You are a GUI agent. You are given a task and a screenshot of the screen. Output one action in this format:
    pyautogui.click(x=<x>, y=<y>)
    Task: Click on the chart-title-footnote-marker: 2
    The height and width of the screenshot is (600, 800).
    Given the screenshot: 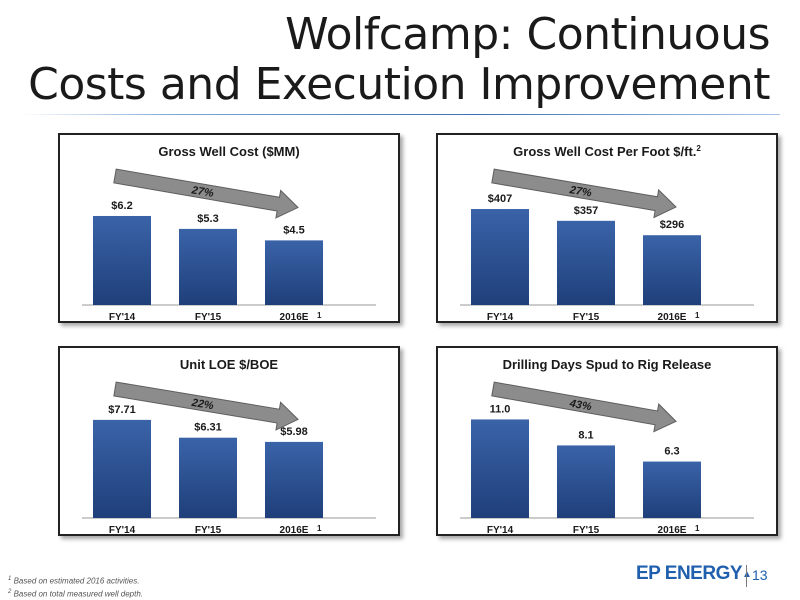 What is the action you would take?
    pyautogui.click(x=698, y=148)
    